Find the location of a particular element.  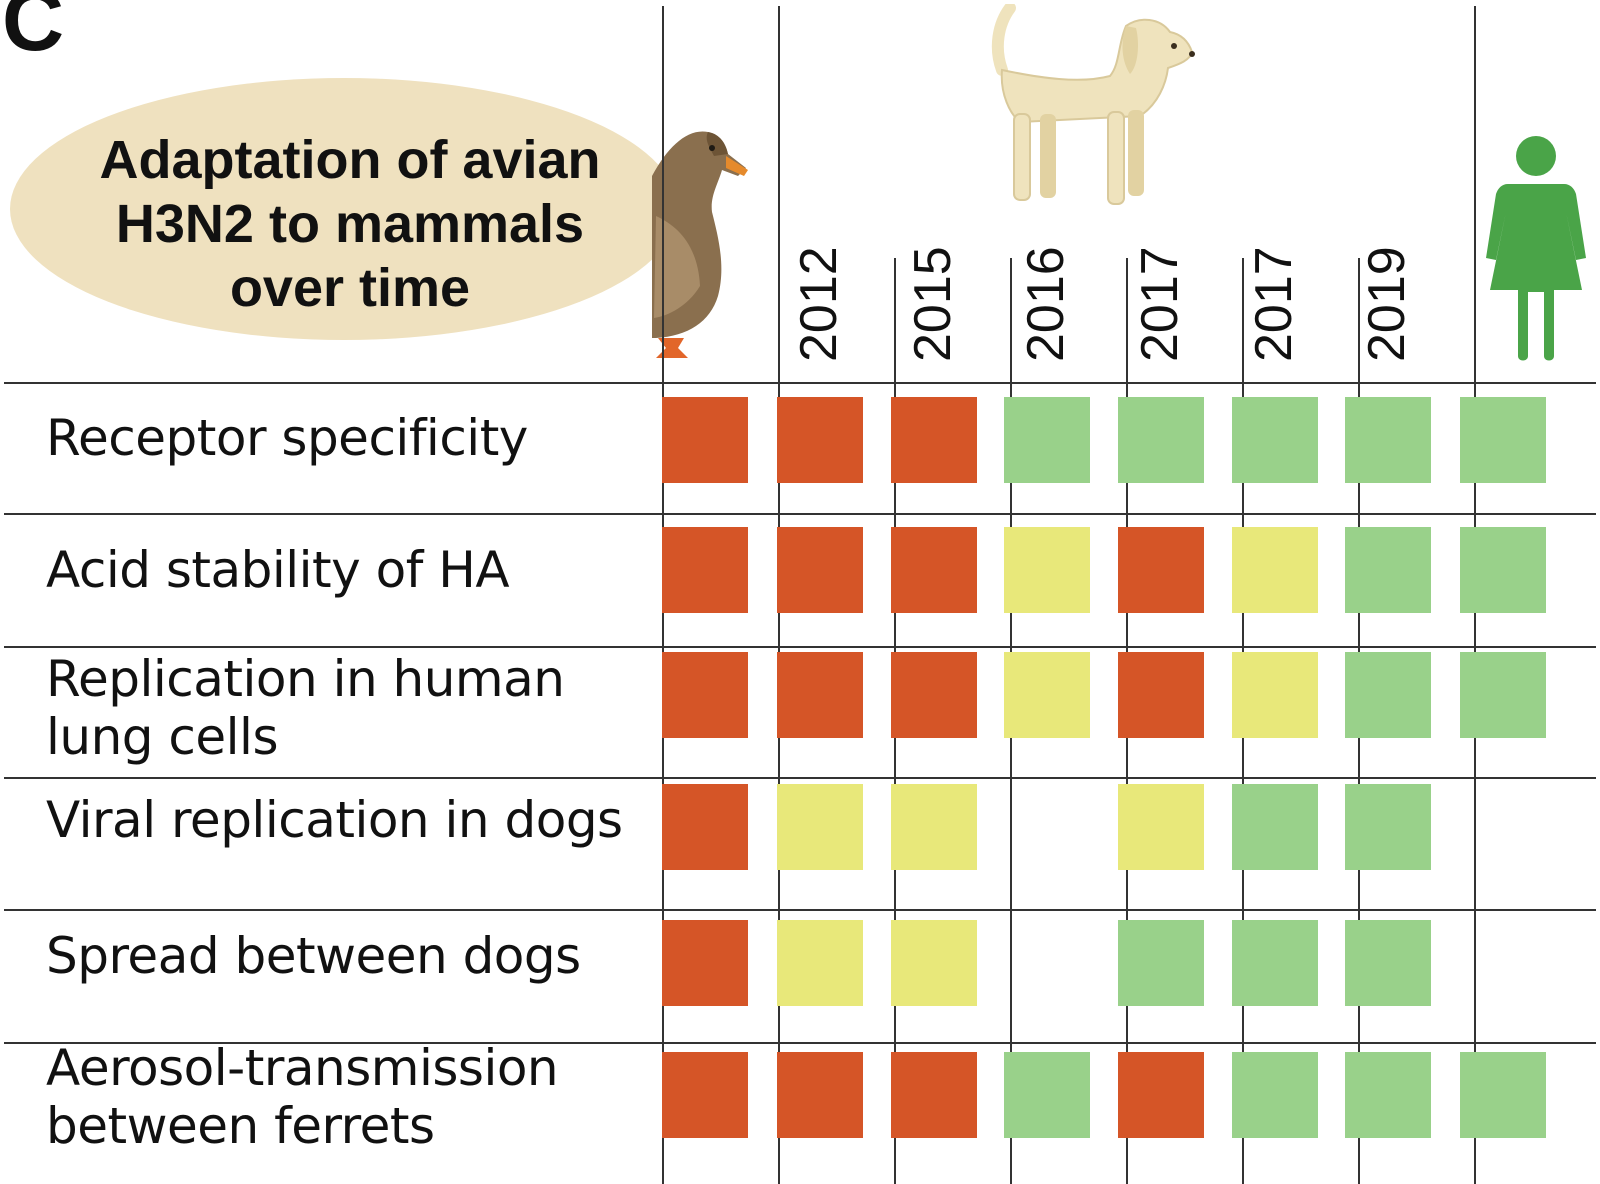

row-label: Viral replication in dogs is located at coordinates (334, 820).